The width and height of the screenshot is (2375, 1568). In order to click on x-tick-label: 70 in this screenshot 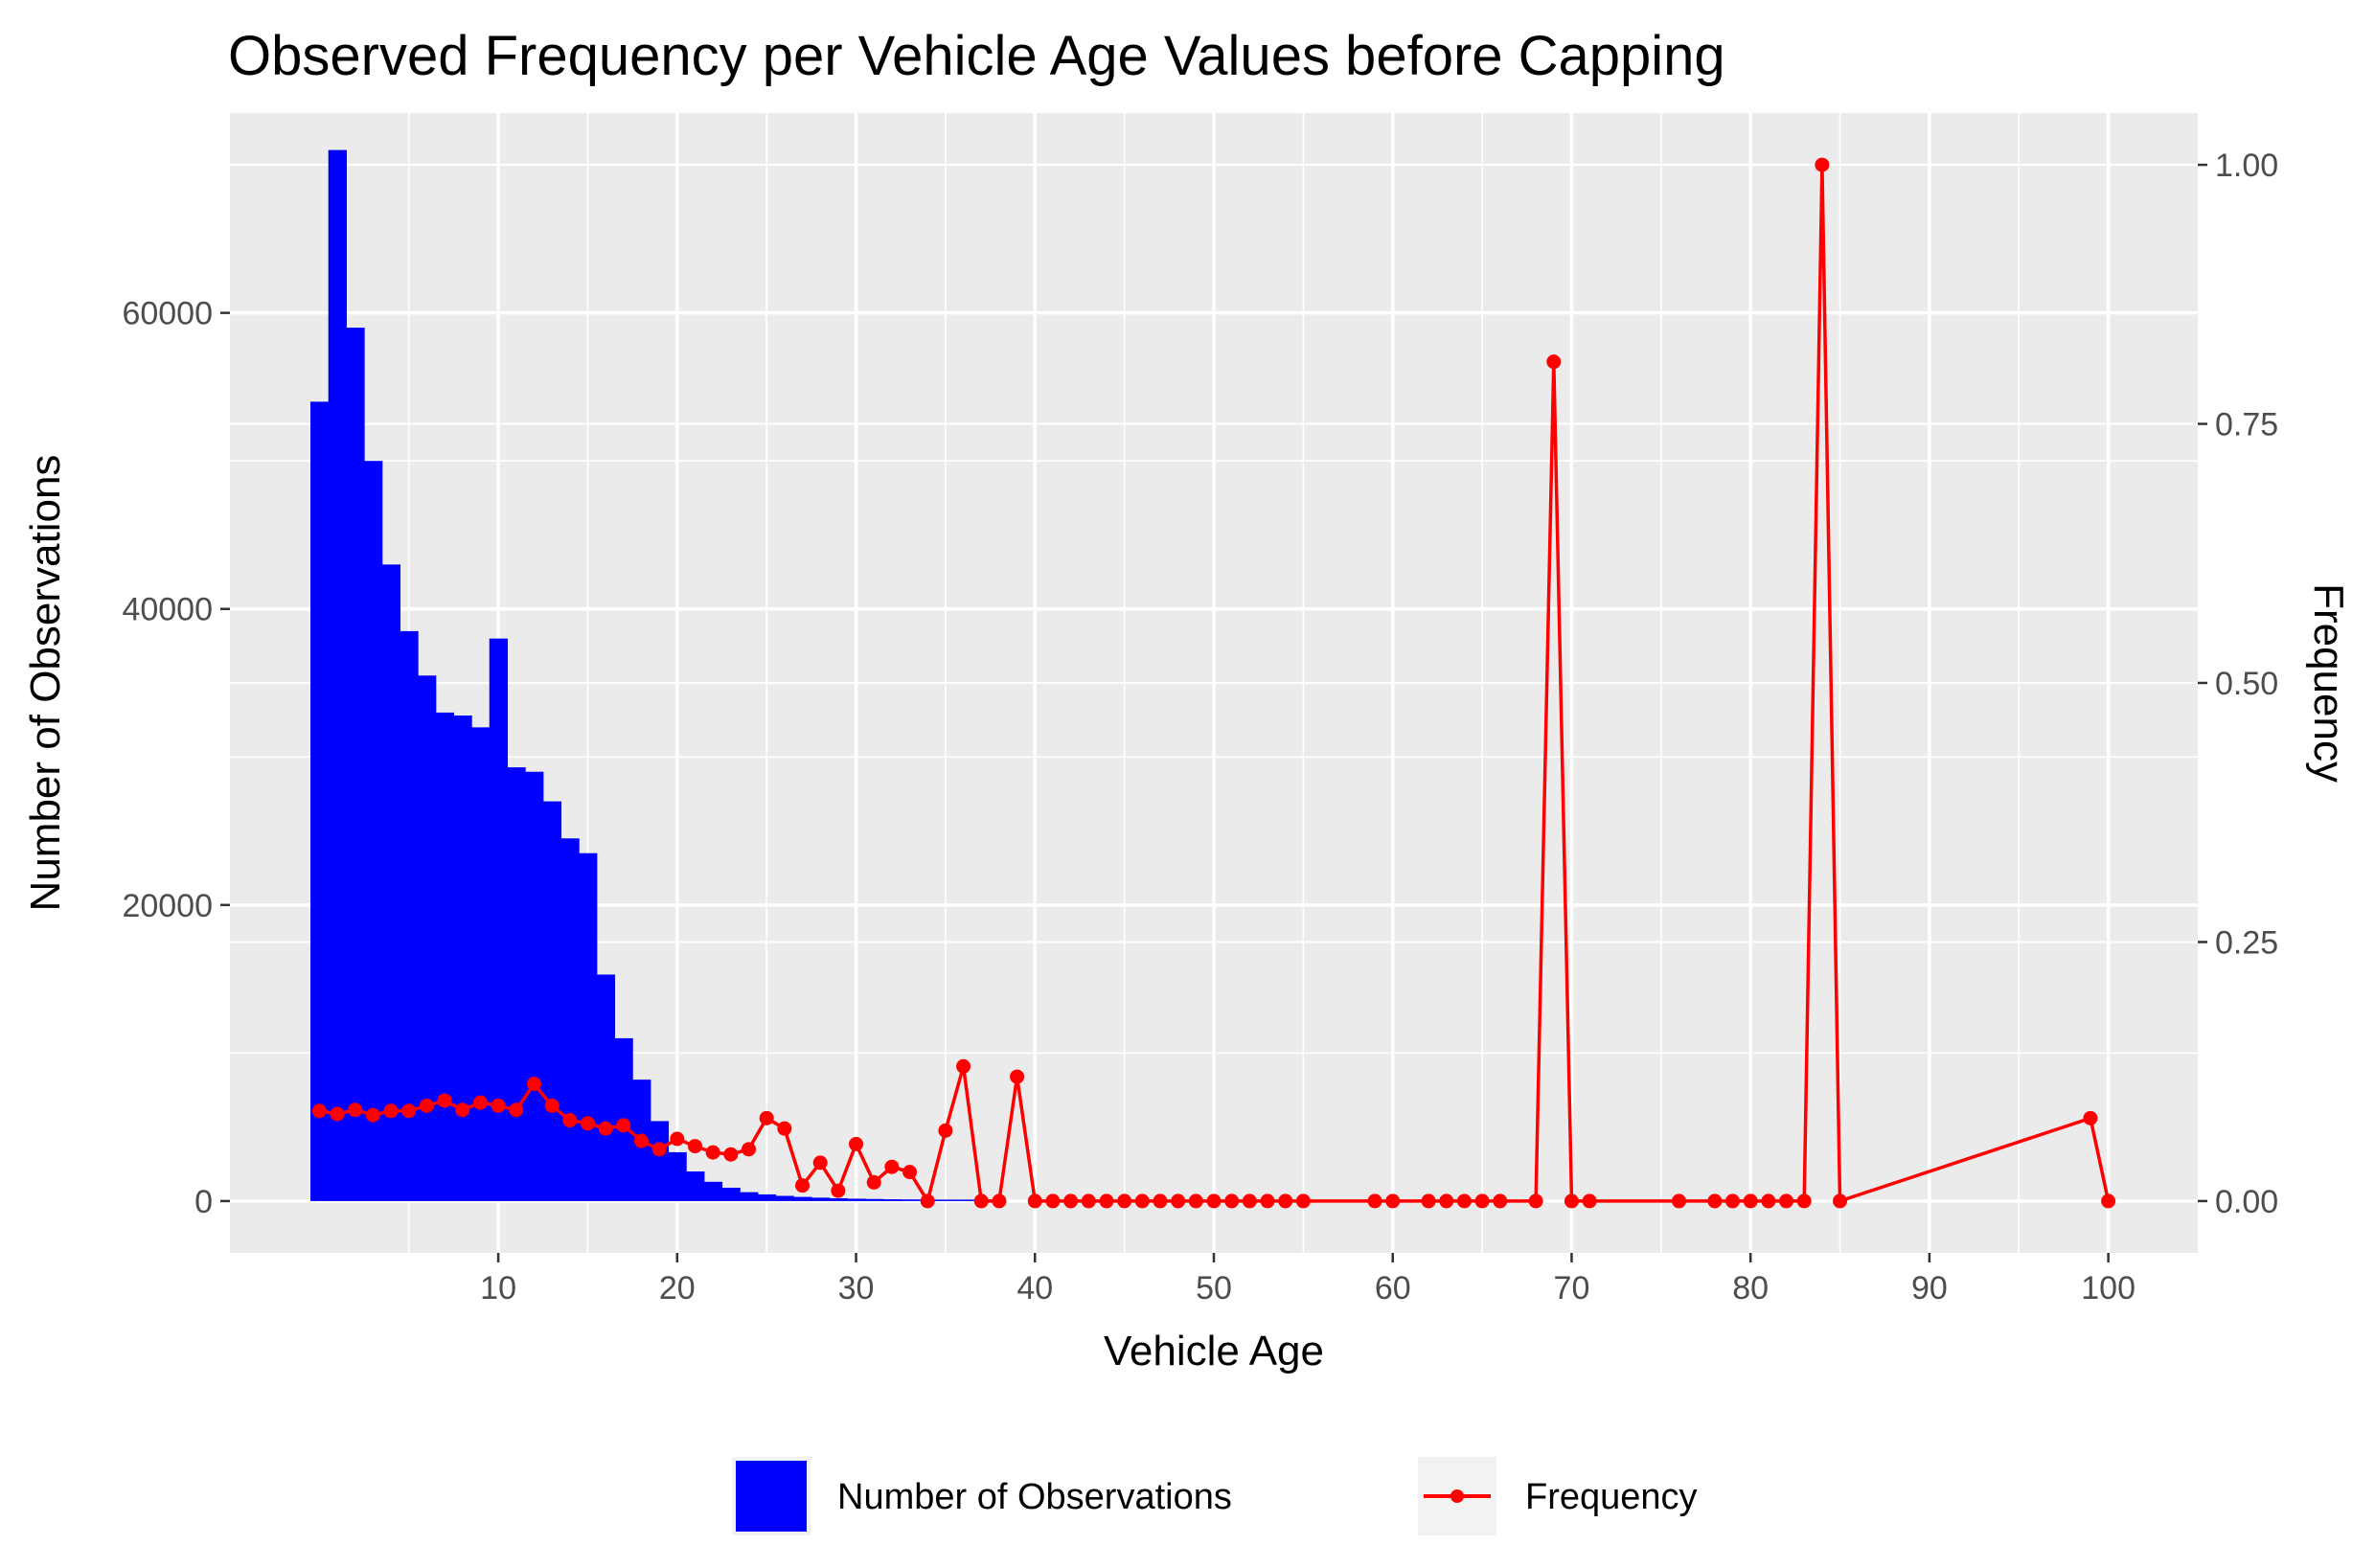, I will do `click(1572, 1288)`.